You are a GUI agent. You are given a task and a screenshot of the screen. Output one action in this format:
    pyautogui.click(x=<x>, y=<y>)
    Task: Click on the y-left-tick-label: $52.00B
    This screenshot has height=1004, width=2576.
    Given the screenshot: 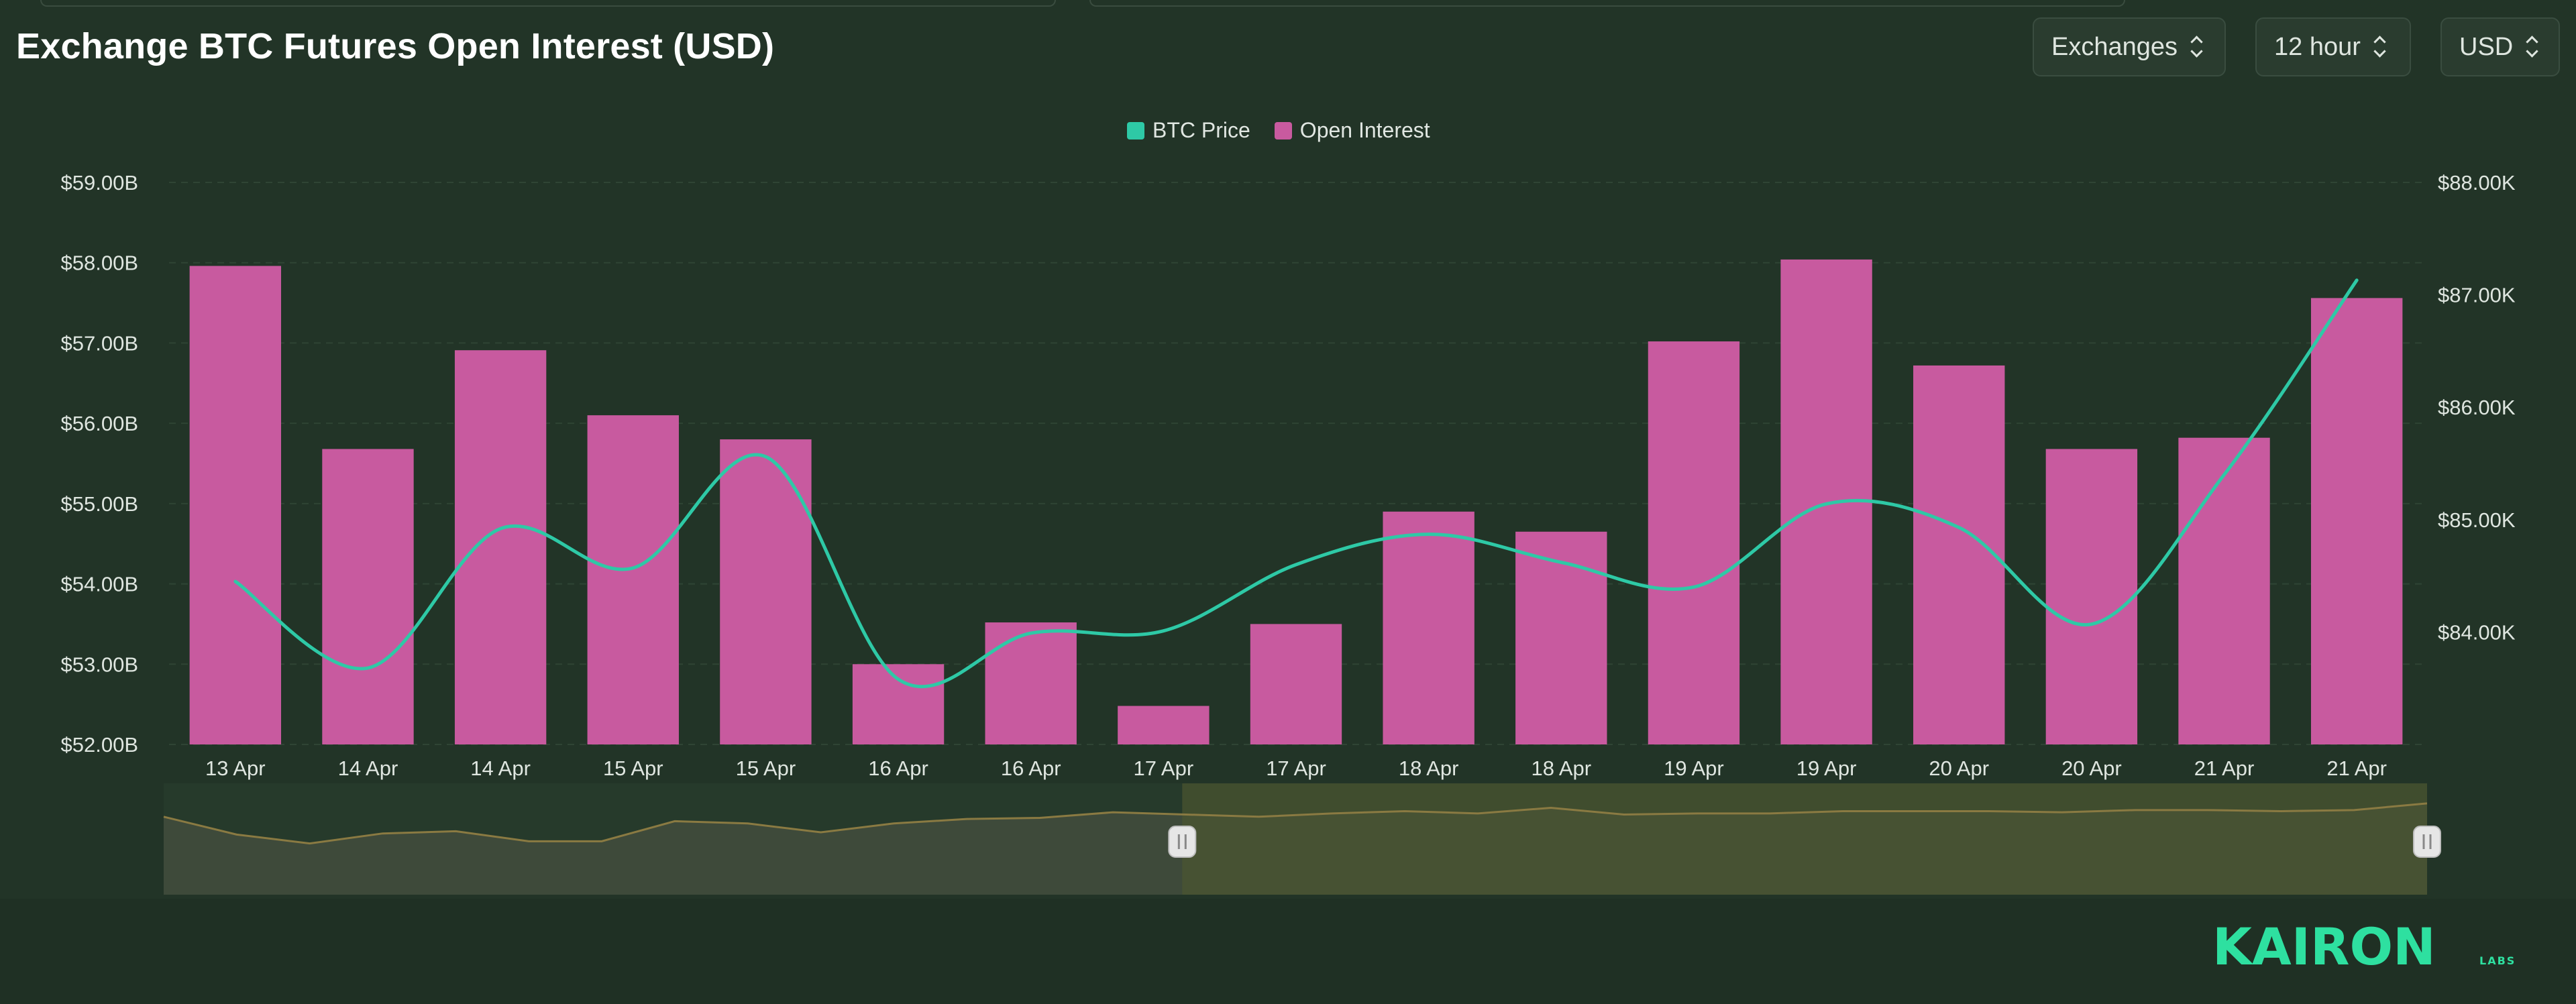 What is the action you would take?
    pyautogui.click(x=100, y=745)
    